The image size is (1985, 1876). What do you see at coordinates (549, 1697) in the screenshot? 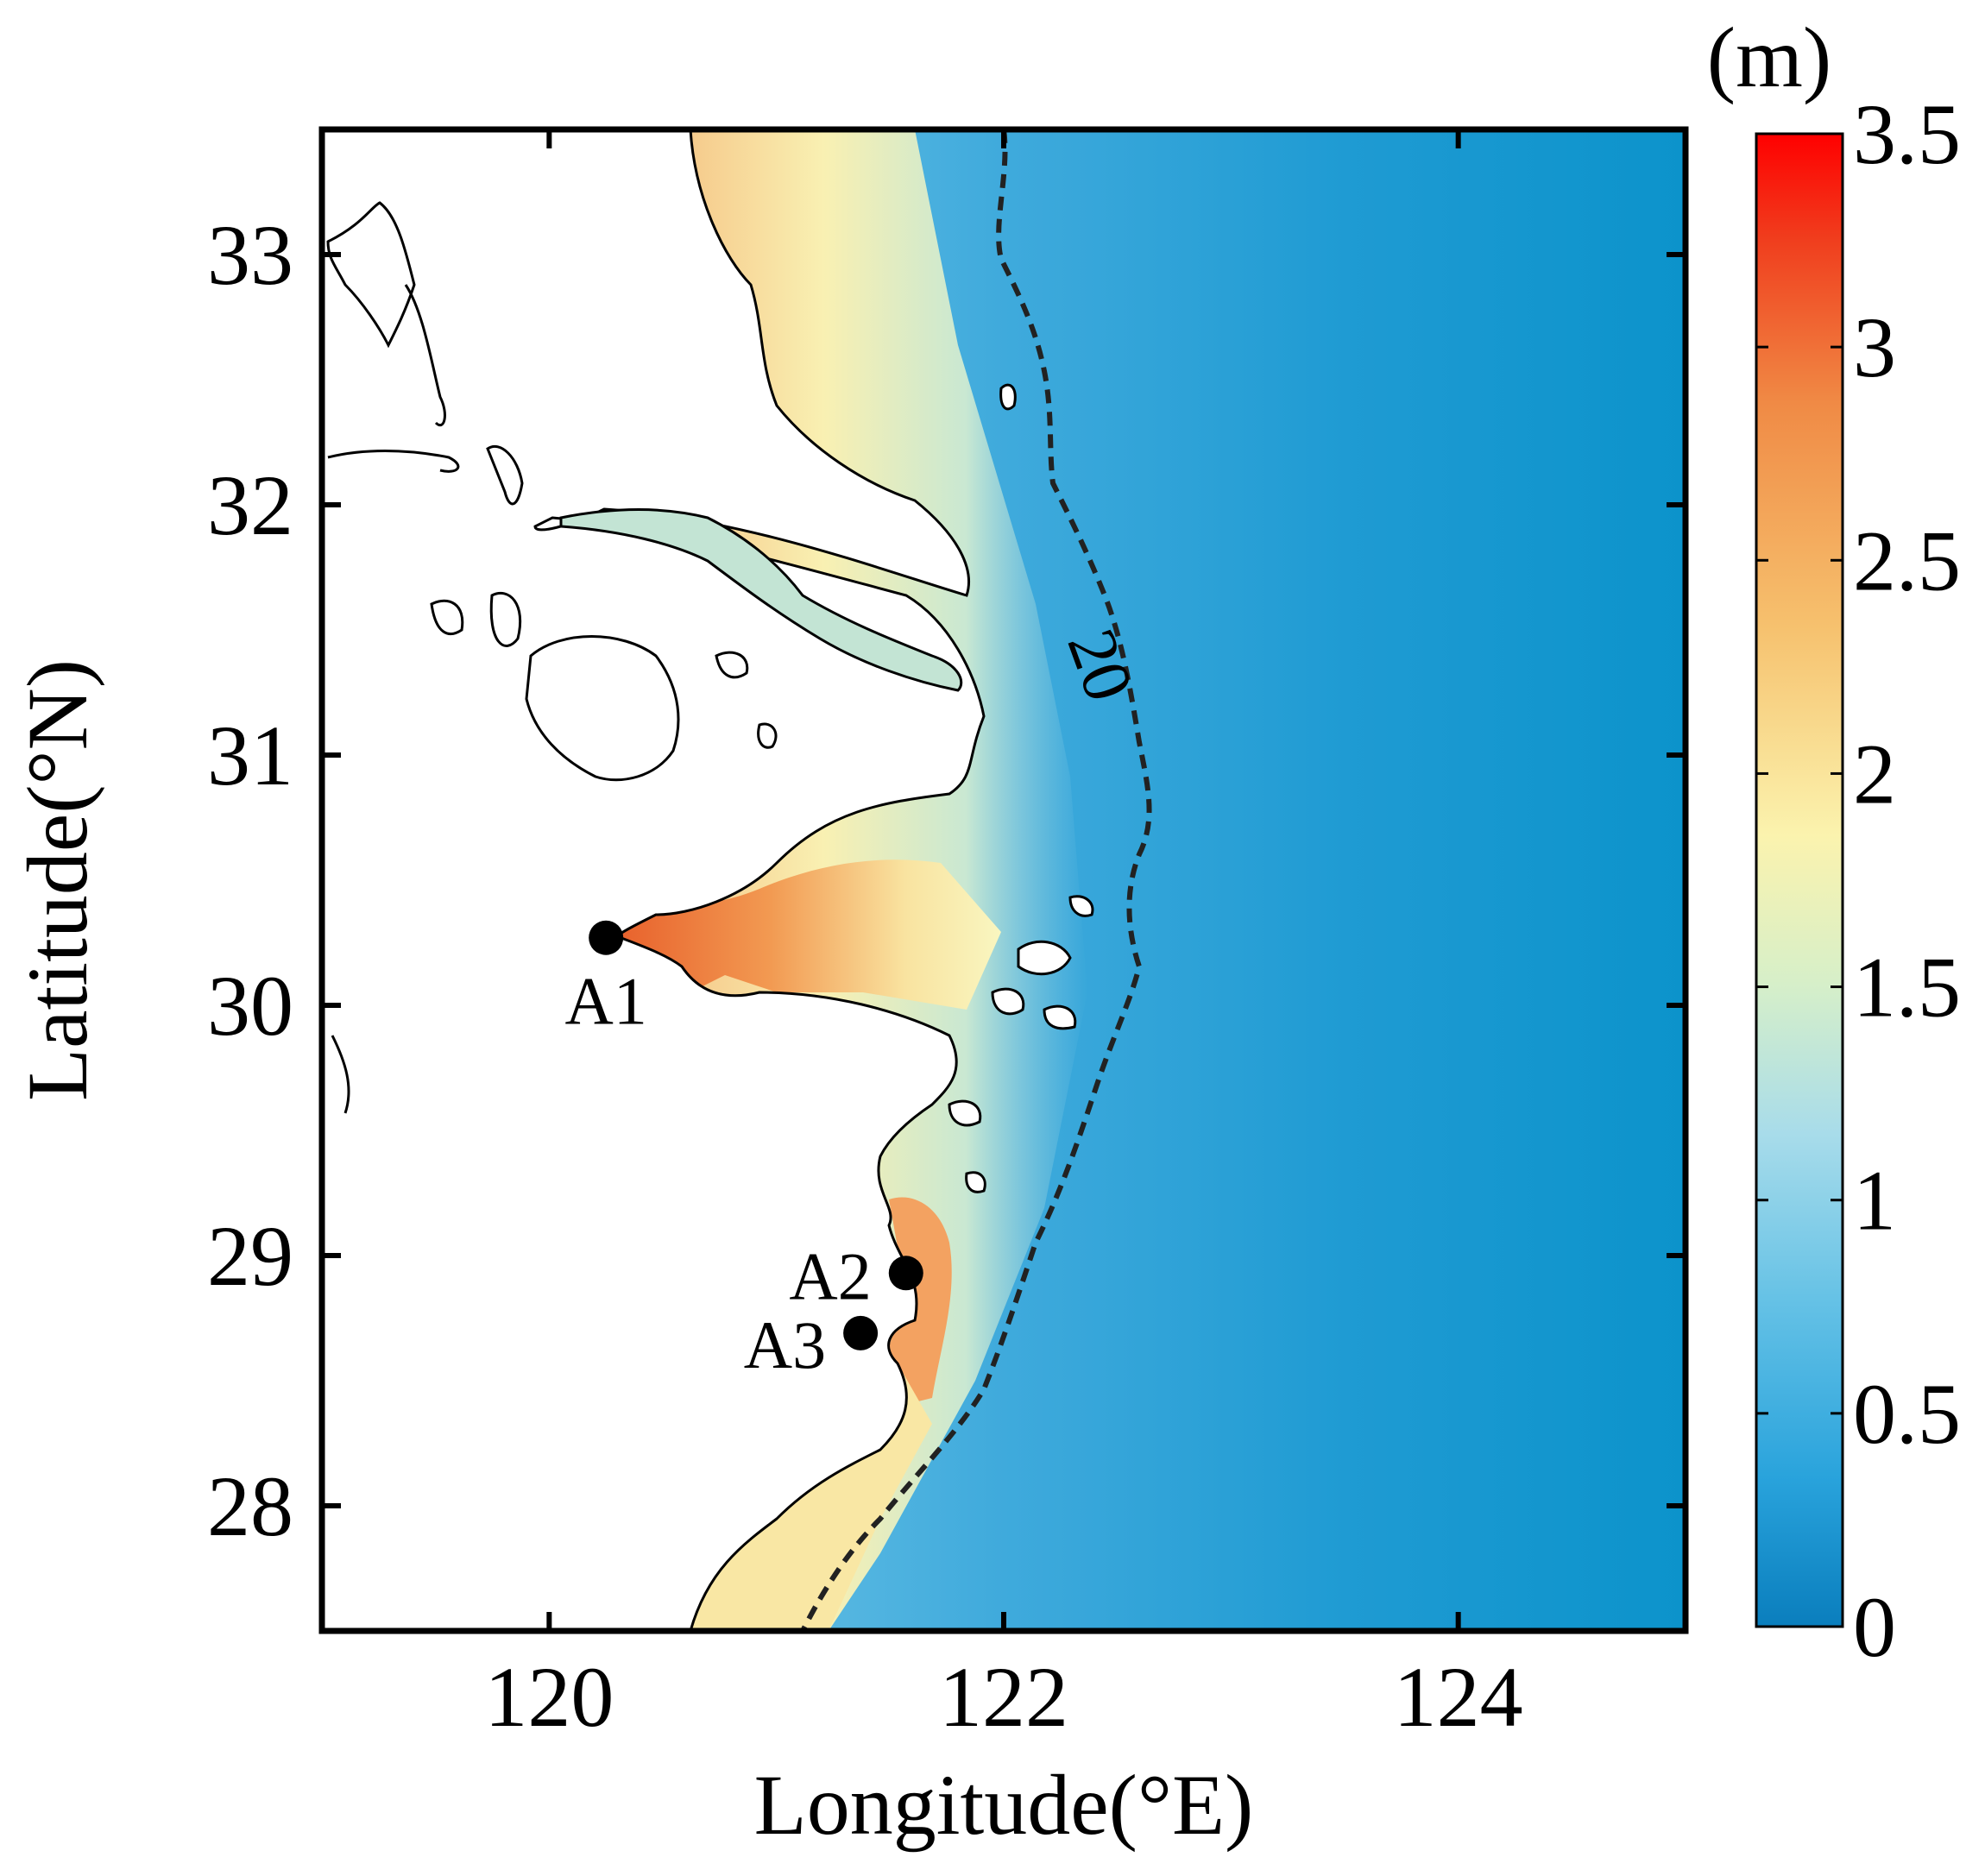
I see `x-tick-label-120: 120` at bounding box center [549, 1697].